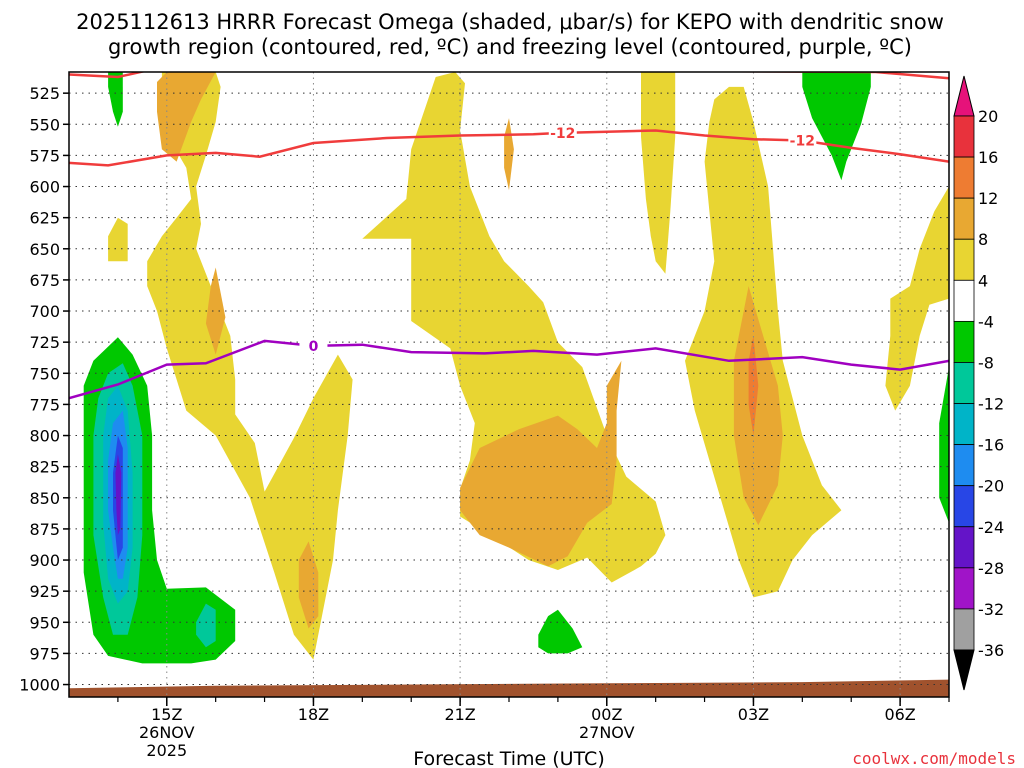 This screenshot has height=768, width=1024. Describe the element at coordinates (44, 498) in the screenshot. I see `y-tick-label-850: 850` at that location.